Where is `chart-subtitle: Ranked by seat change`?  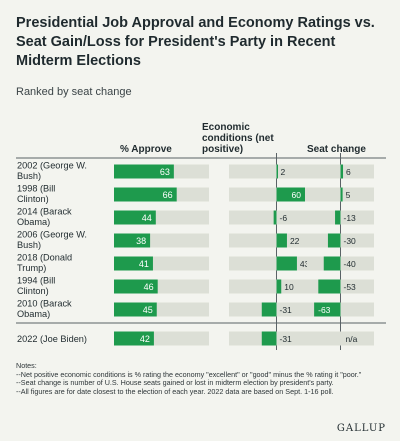 chart-subtitle: Ranked by seat change is located at coordinates (74, 92).